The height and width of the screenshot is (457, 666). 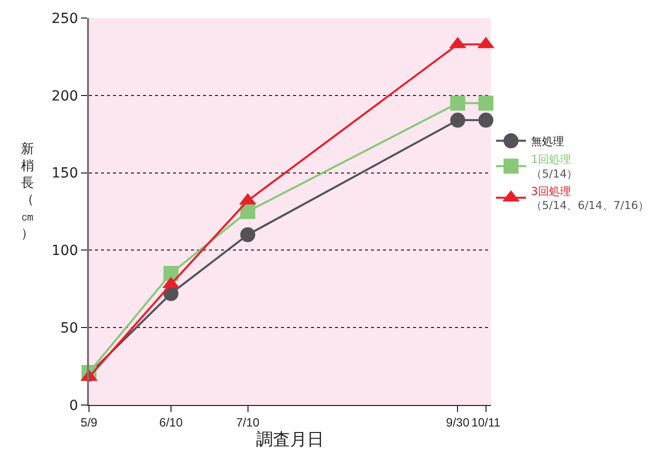 What do you see at coordinates (27, 192) in the screenshot?
I see `y-axis-title: 新梢長（㎝）` at bounding box center [27, 192].